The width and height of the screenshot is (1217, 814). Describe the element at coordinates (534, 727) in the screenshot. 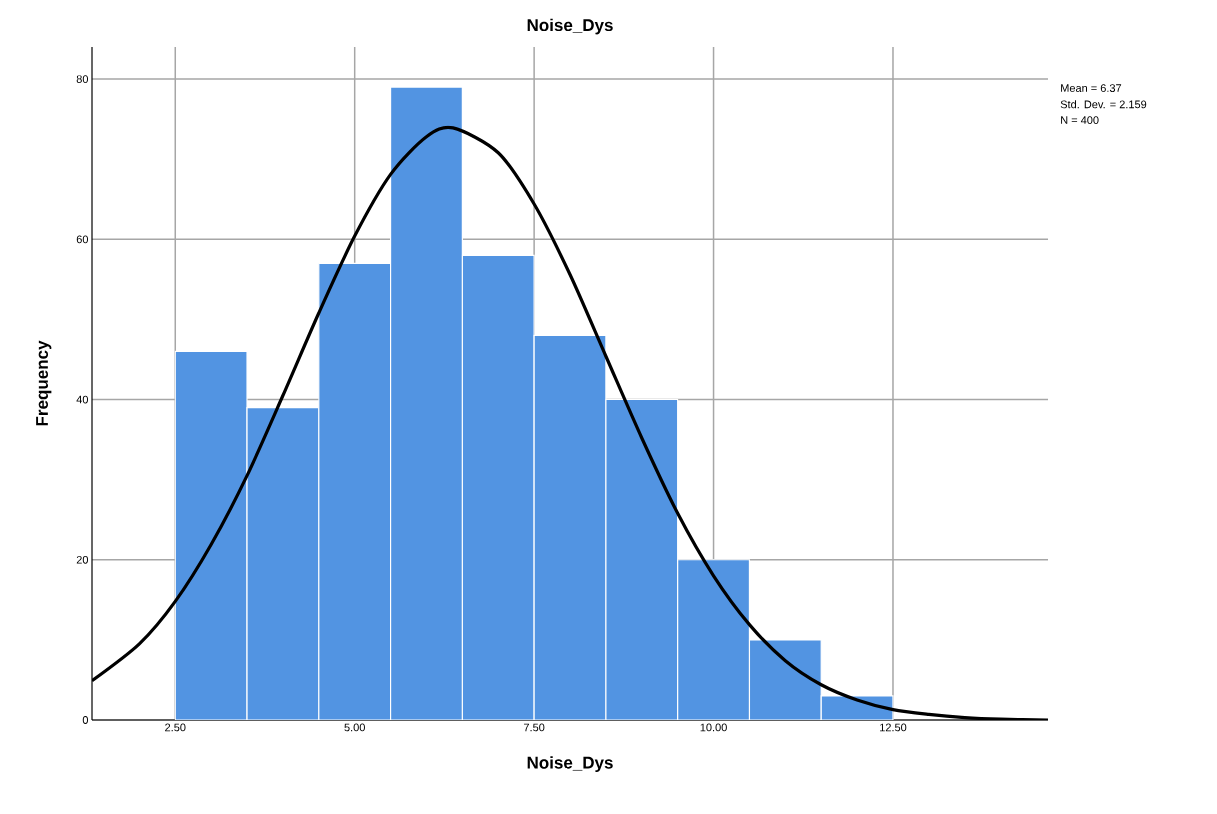

I see `x-tick-label: 7.50` at that location.